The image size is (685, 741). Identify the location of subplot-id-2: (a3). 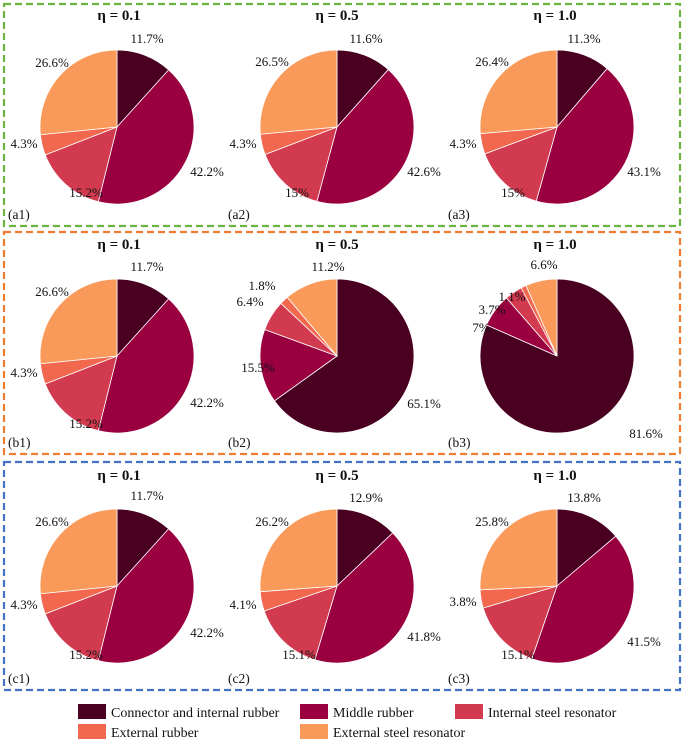
(459, 214).